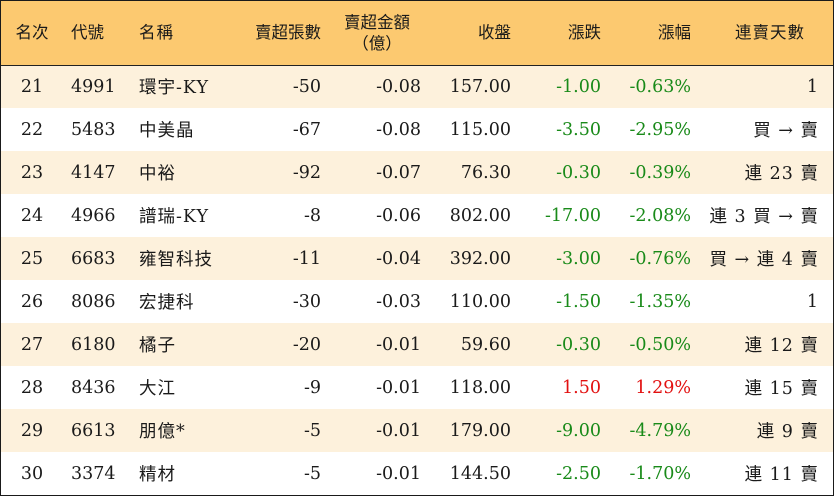  I want to click on header-close: 收盤, so click(478, 33).